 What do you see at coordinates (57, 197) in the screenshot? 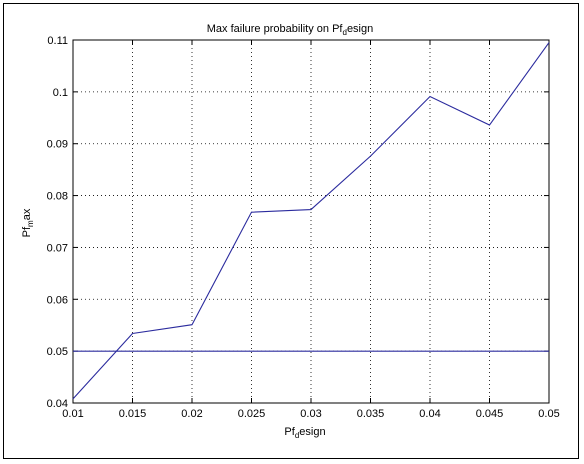
I see `y-tick-label: 0.08` at bounding box center [57, 197].